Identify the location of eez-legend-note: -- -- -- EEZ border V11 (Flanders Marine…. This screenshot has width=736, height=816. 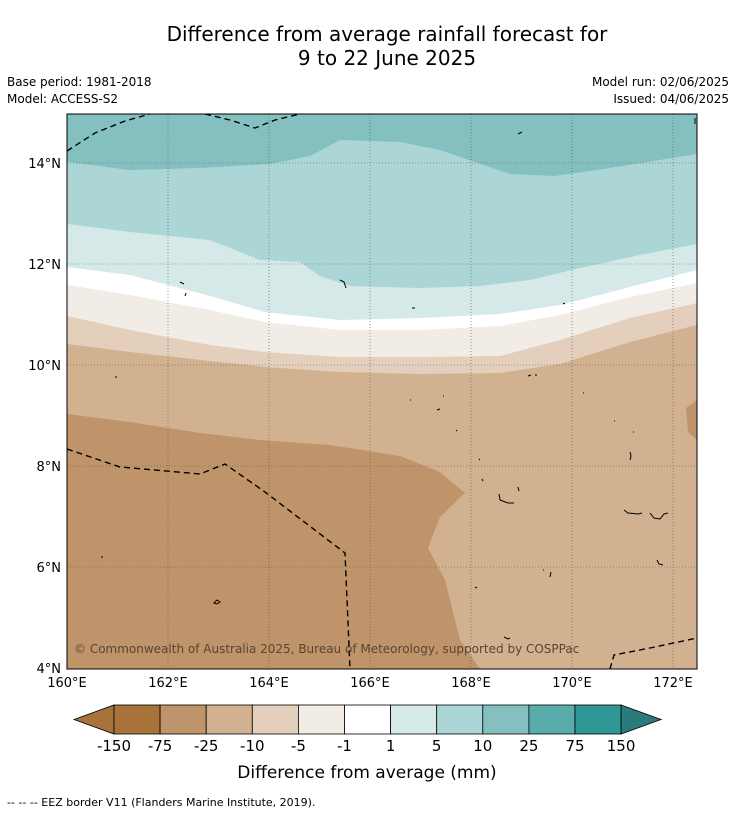
(161, 802).